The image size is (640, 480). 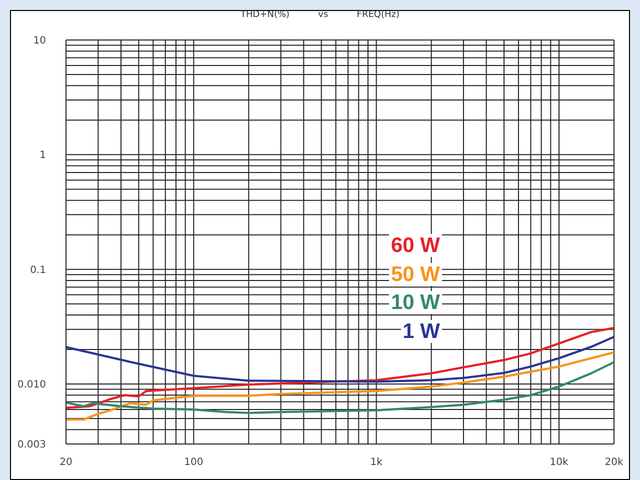 What do you see at coordinates (614, 462) in the screenshot?
I see `x-tick-label: 20k` at bounding box center [614, 462].